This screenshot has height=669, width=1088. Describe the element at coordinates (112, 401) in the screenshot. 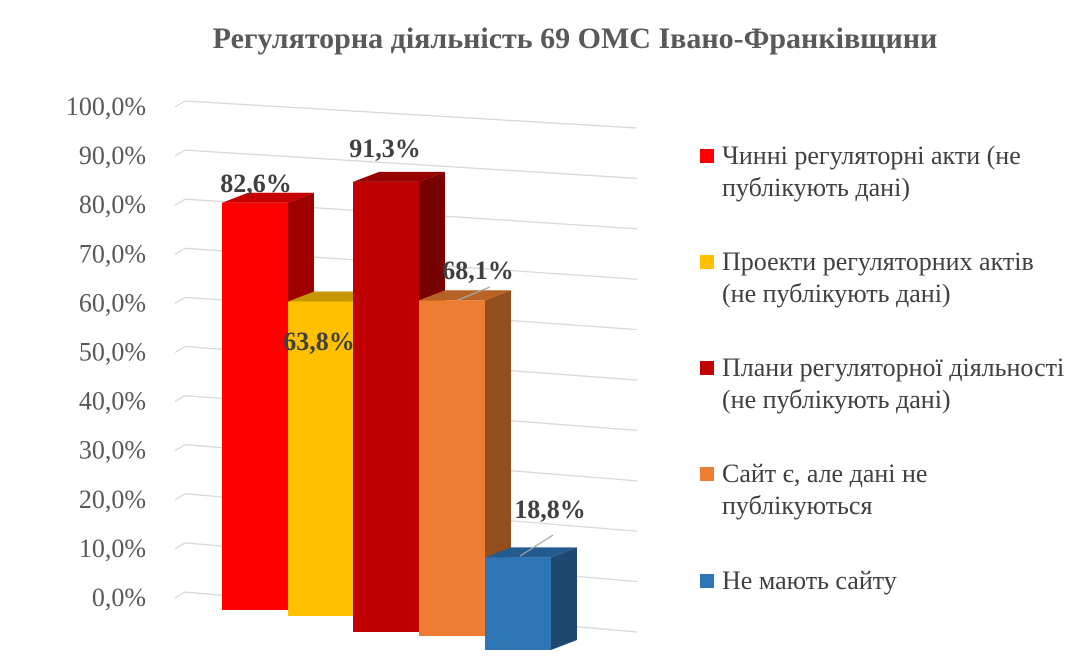

I see `y-tick-label: 40,0%` at that location.